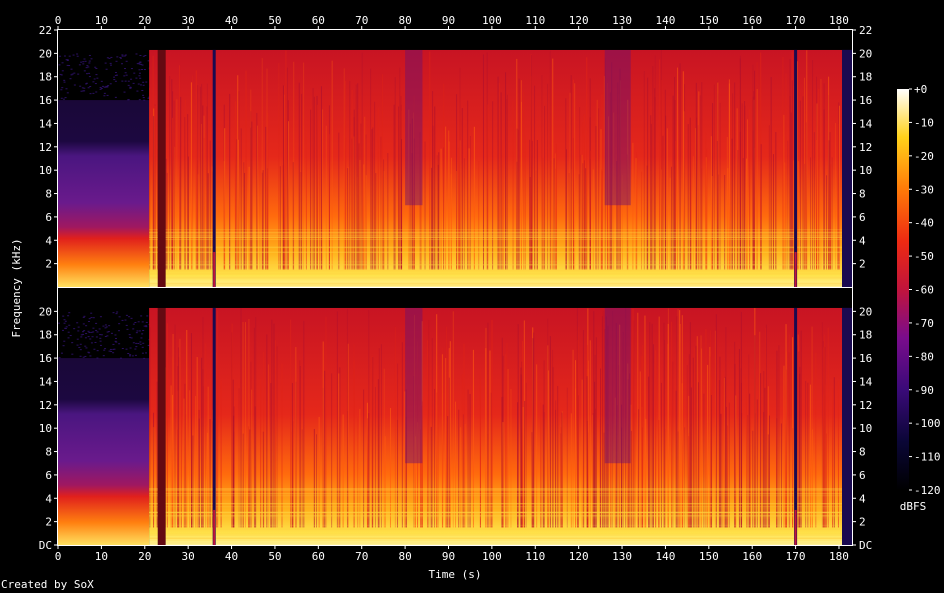 This screenshot has width=944, height=593. I want to click on top-silence, so click(501, 40).